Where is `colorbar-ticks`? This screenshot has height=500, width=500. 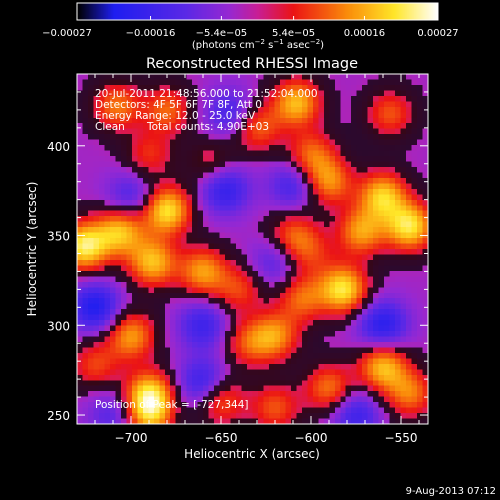 colorbar-ticks is located at coordinates (257, 18).